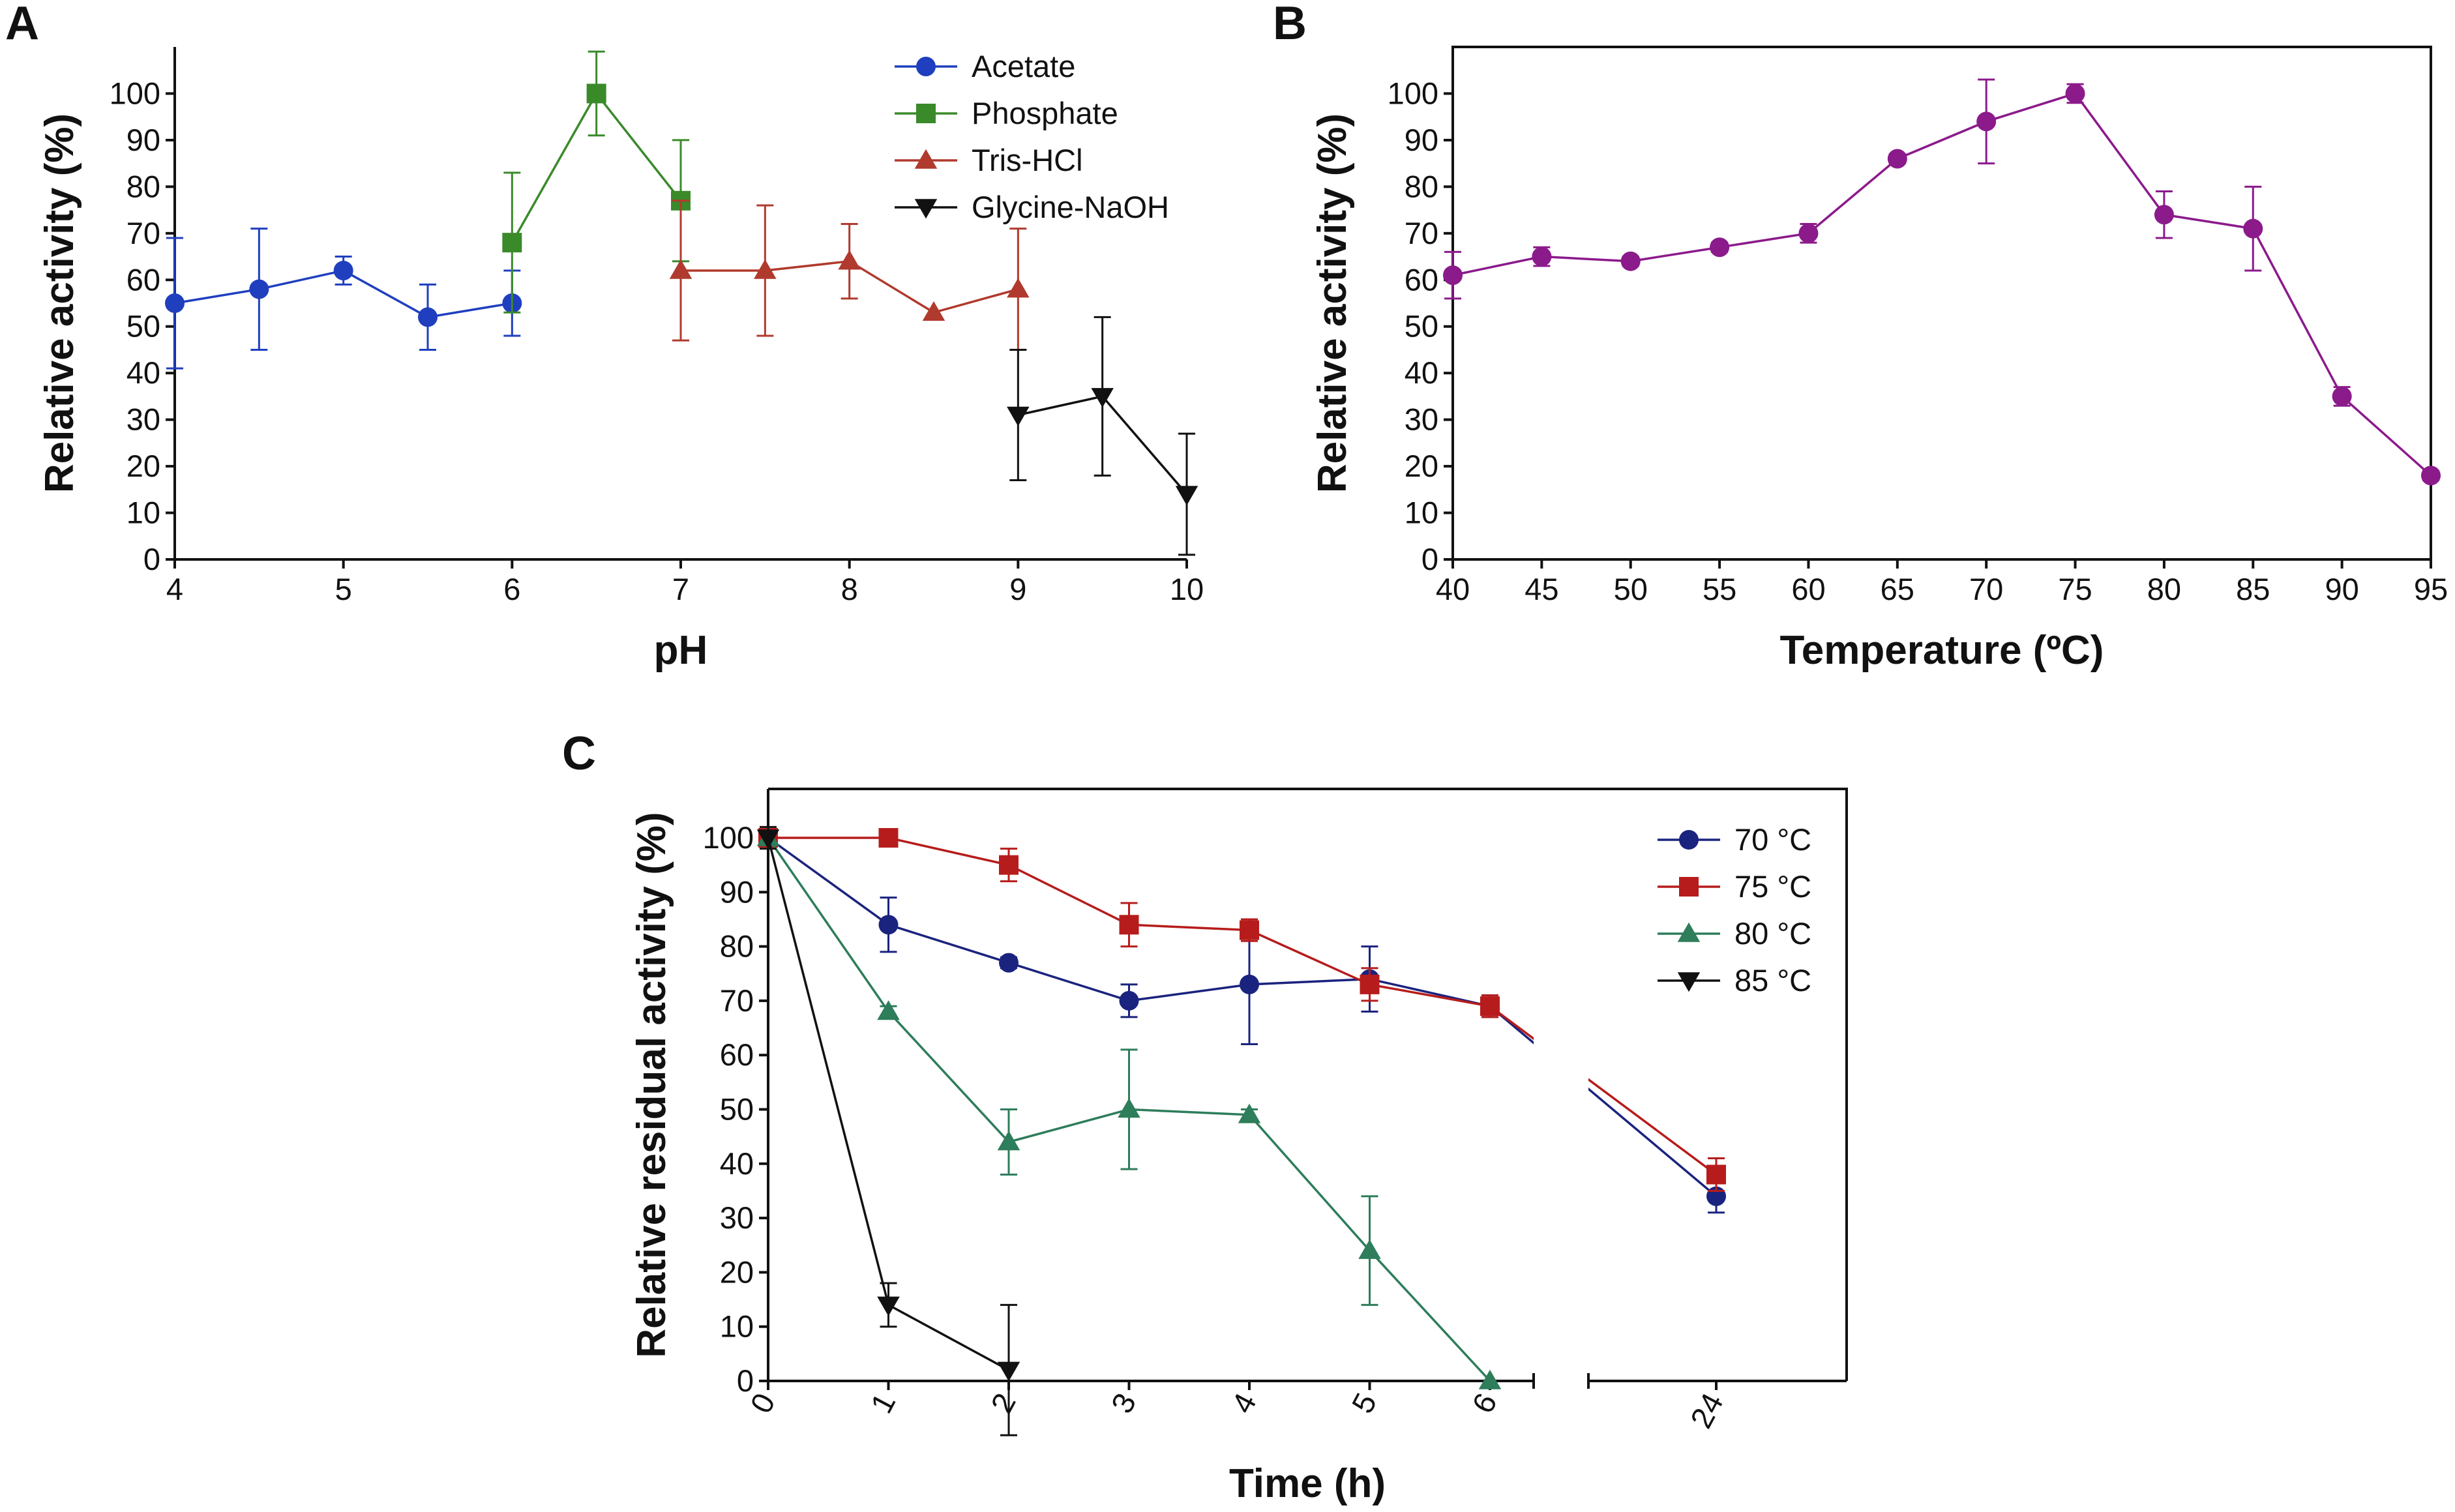  What do you see at coordinates (1070, 207) in the screenshot?
I see `legend-label: Glycine-NaOH` at bounding box center [1070, 207].